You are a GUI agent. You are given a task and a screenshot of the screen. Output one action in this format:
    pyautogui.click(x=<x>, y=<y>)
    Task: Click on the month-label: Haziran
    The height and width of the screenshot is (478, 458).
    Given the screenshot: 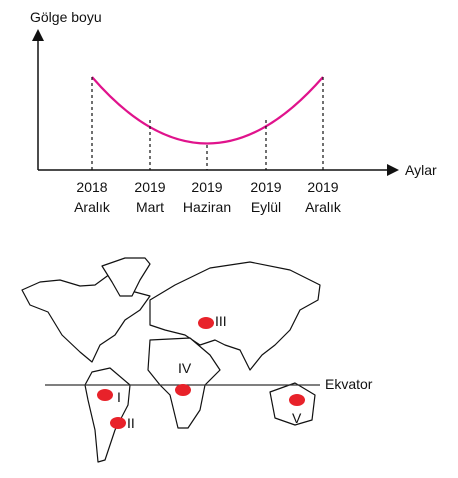 What is the action you would take?
    pyautogui.click(x=207, y=207)
    